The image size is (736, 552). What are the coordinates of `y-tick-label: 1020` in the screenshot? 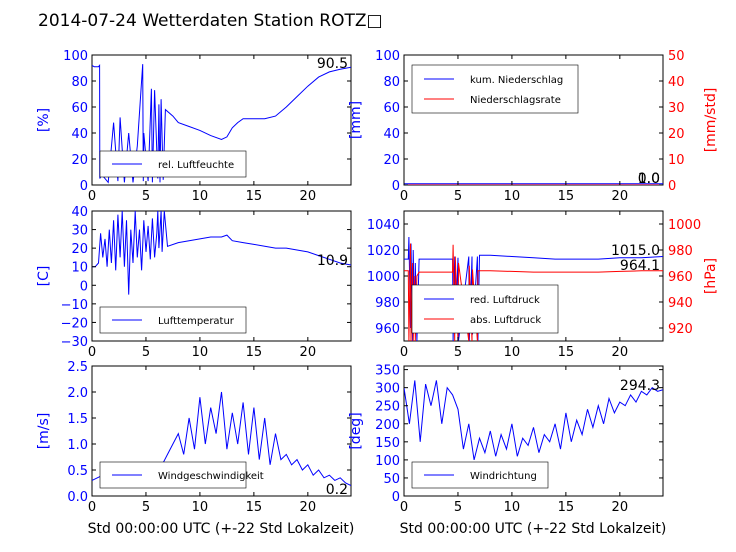 It's located at (383, 251).